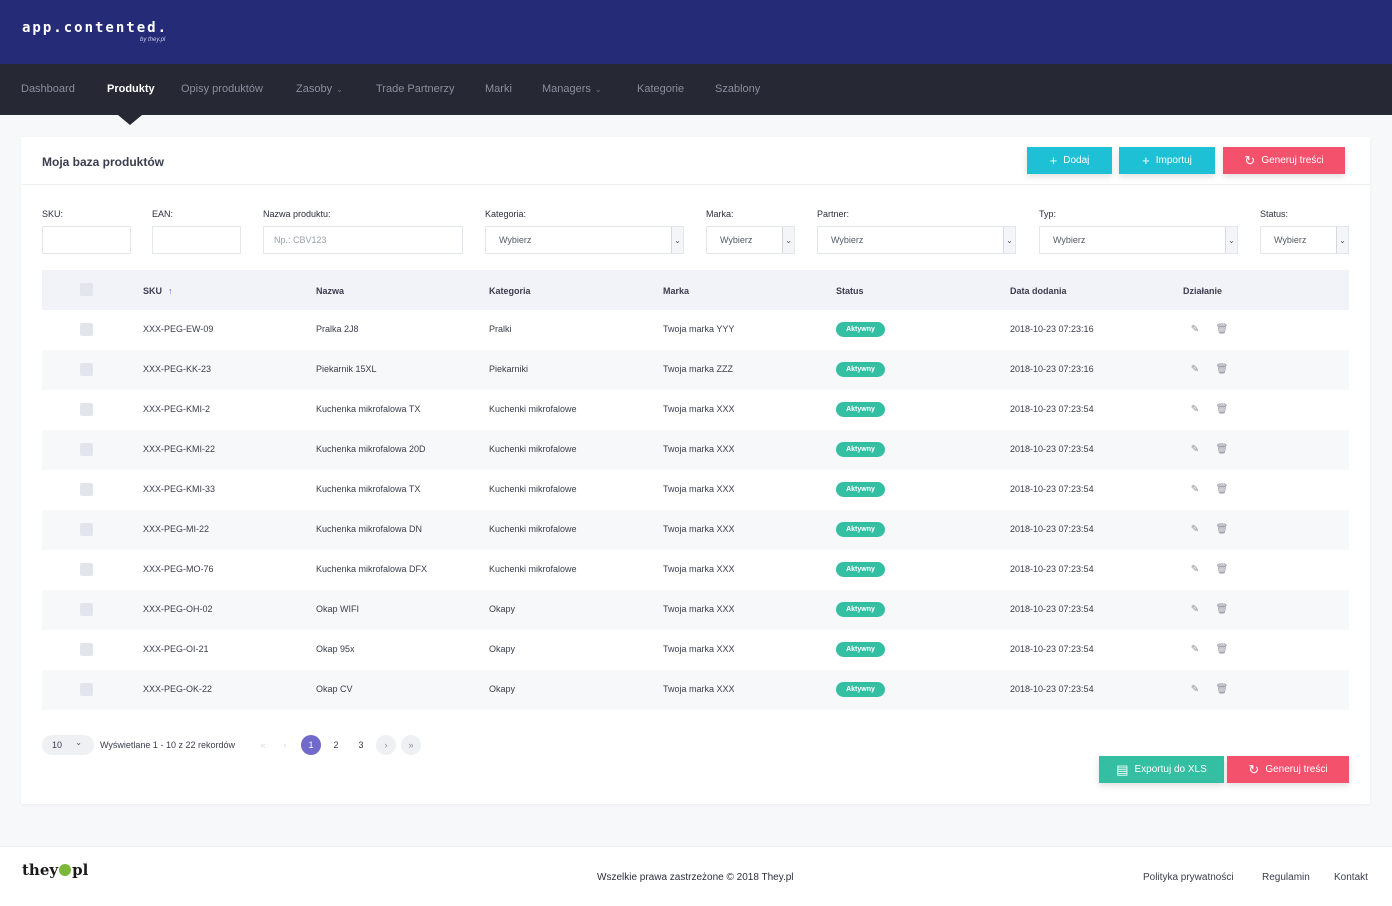 This screenshot has height=906, width=1392. Describe the element at coordinates (319, 89) in the screenshot. I see `nav-item-zasoby: Zasoby ⌄` at that location.